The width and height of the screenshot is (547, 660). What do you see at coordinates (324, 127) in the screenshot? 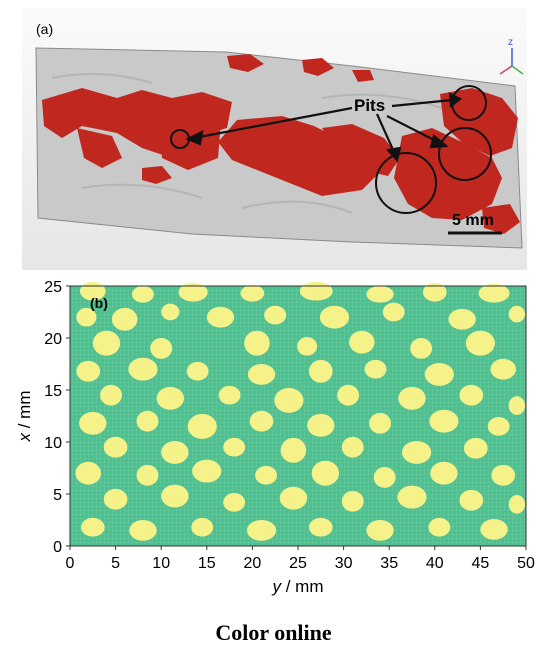
I see `pit-arrows` at bounding box center [324, 127].